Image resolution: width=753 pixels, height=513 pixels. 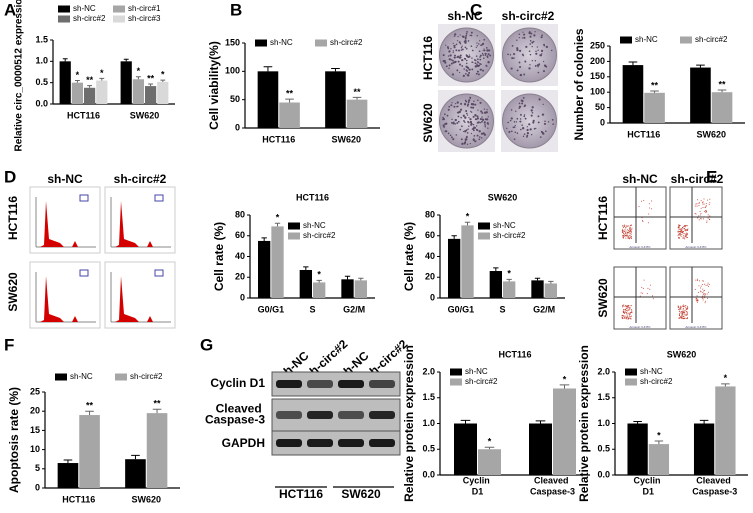 I want to click on y-tick-label: 40, so click(x=240, y=256).